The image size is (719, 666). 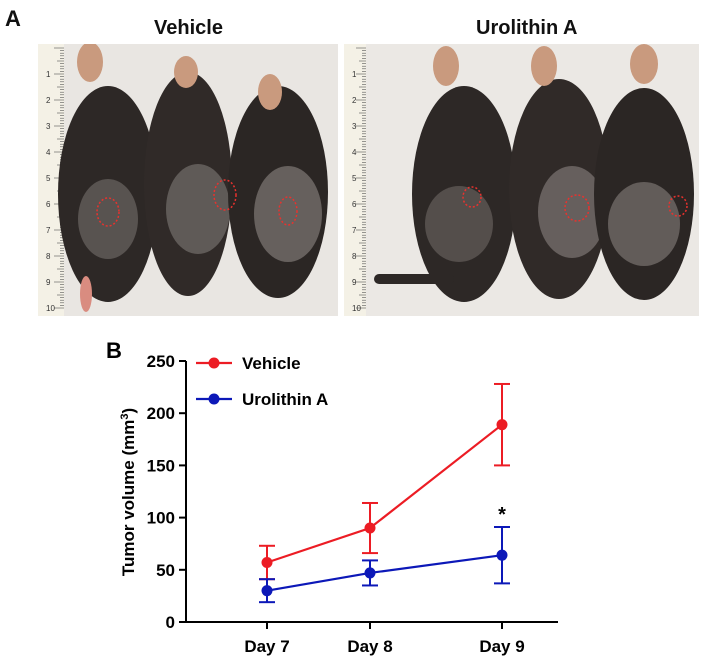 I want to click on x-tick-label: Day 7, so click(x=266, y=646).